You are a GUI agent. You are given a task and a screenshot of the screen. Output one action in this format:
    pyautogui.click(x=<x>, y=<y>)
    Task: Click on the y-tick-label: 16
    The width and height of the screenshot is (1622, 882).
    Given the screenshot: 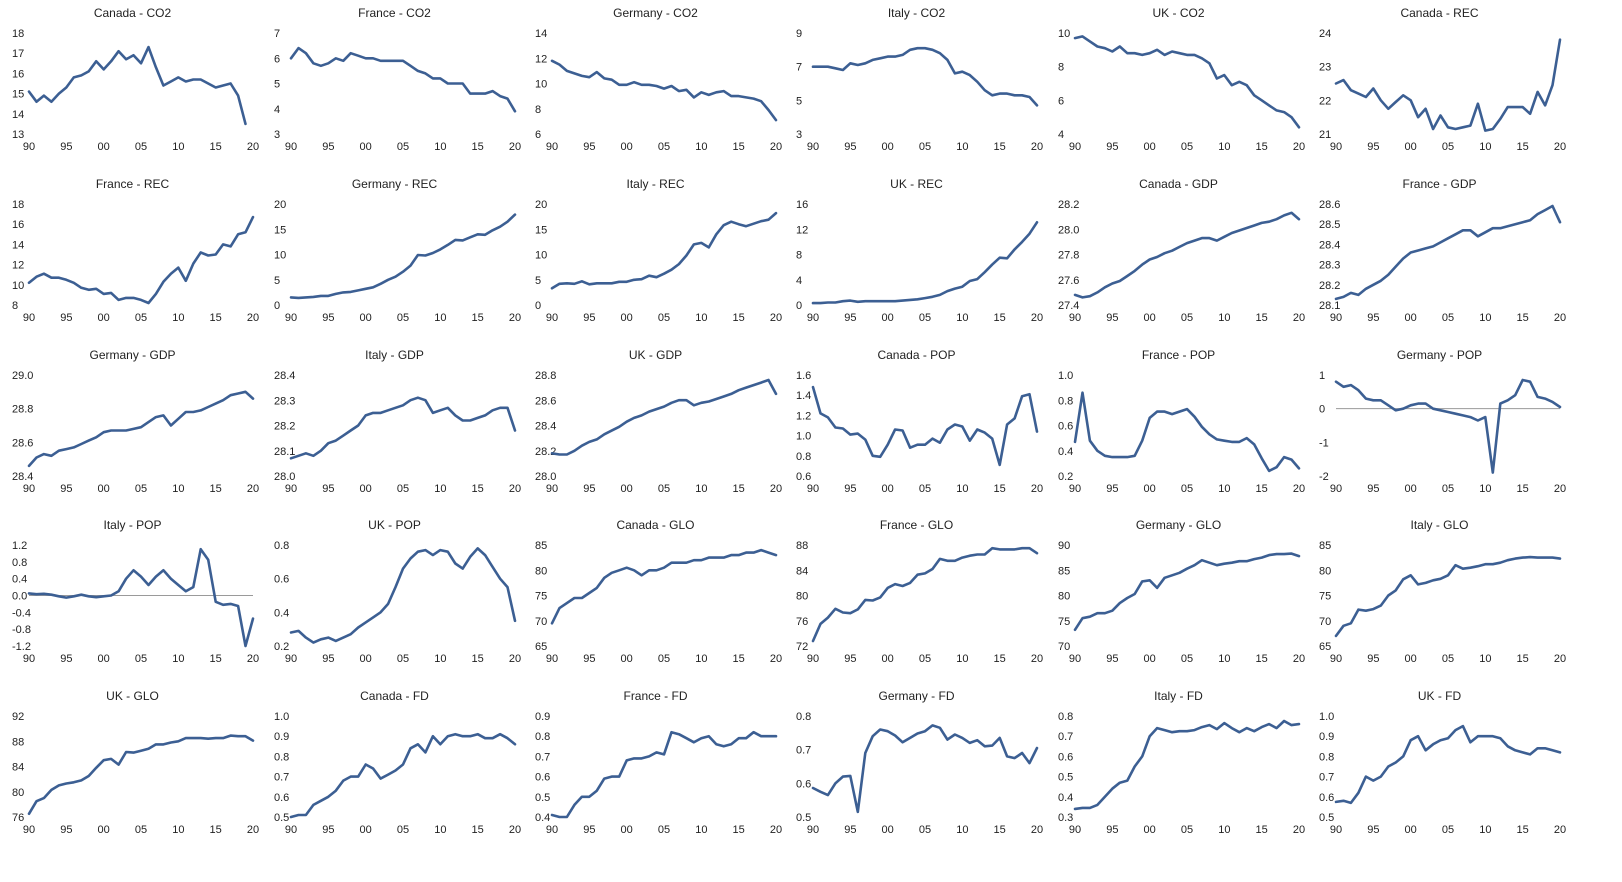 What is the action you would take?
    pyautogui.click(x=18, y=225)
    